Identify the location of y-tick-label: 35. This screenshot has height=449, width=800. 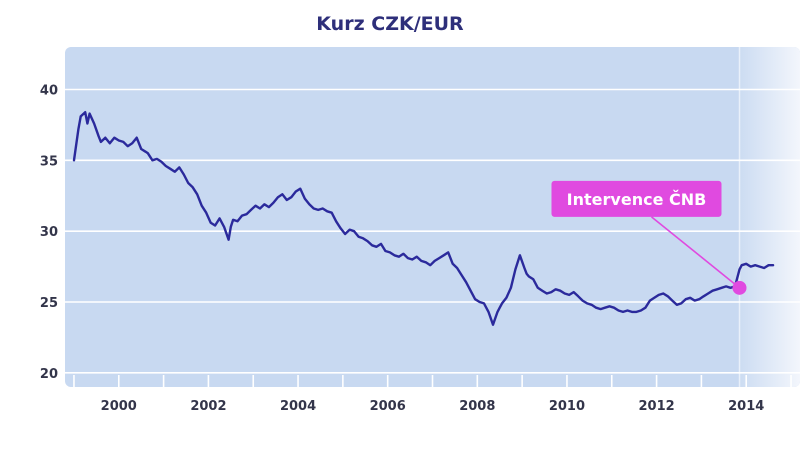
(49, 161).